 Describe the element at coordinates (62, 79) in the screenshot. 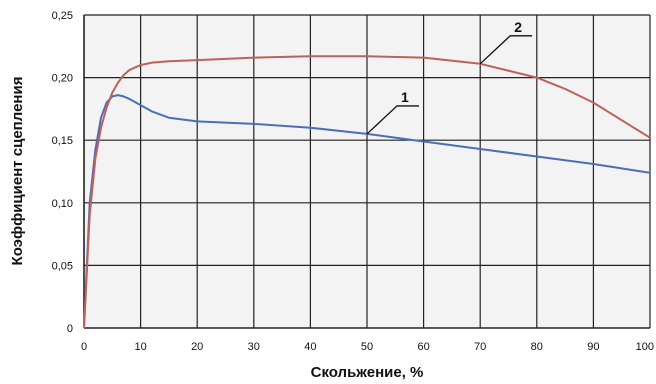

I see `y-tick-label: 0,20` at that location.